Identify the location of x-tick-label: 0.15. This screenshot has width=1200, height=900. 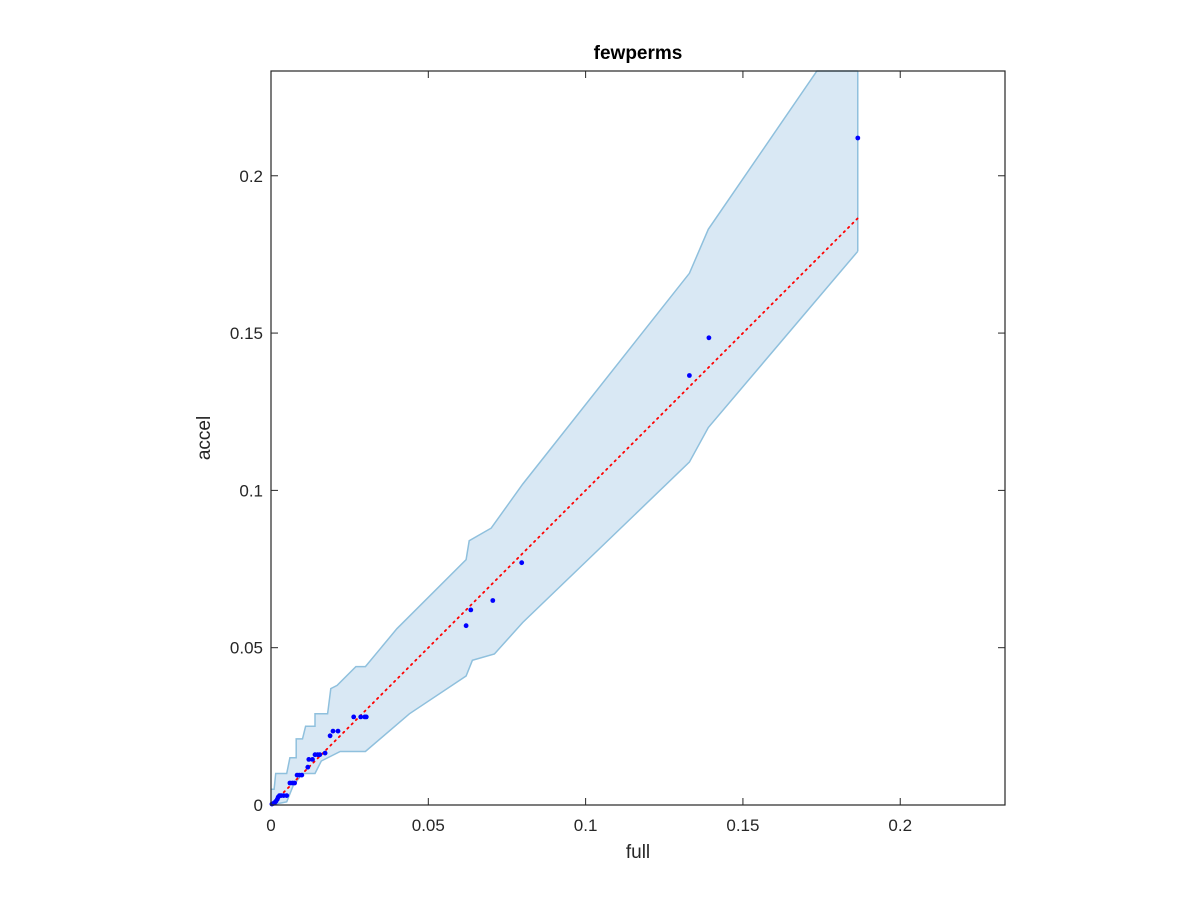
(742, 825).